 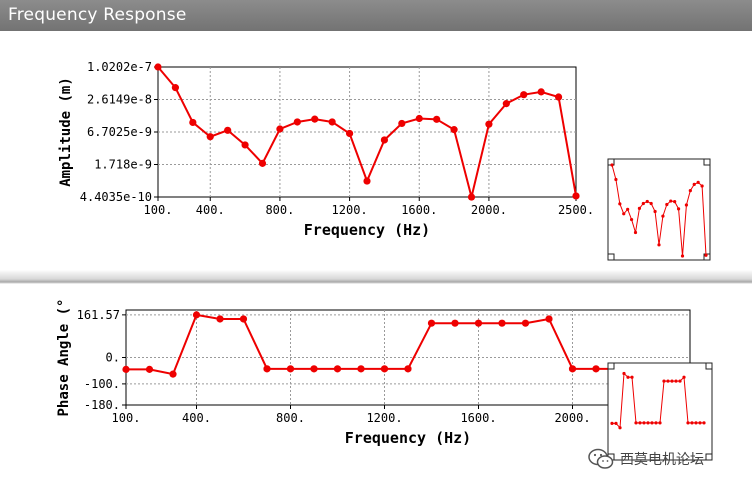 What do you see at coordinates (98, 315) in the screenshot?
I see `y-tick-label: 161.57` at bounding box center [98, 315].